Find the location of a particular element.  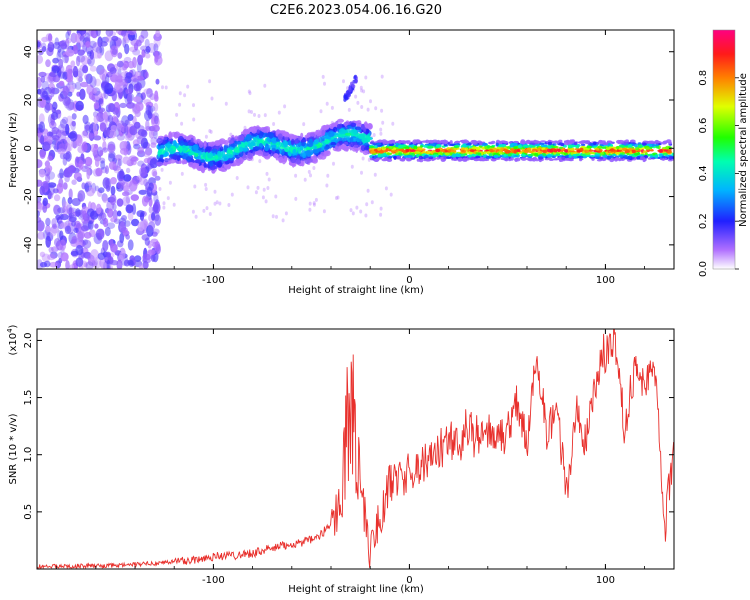

x-tick-label: -100 is located at coordinates (213, 580).